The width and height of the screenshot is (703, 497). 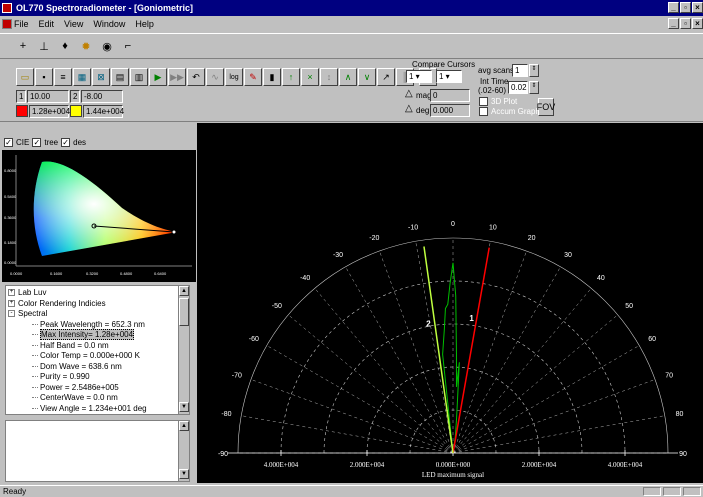 What do you see at coordinates (11, 314) in the screenshot?
I see `tree-expander-icon: -` at bounding box center [11, 314].